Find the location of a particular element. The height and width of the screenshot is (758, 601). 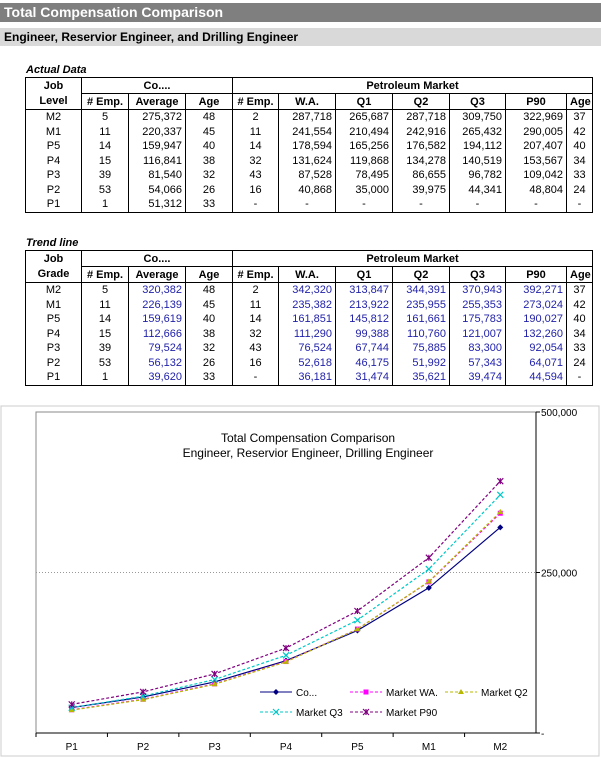

table-cell: 24 is located at coordinates (579, 362).